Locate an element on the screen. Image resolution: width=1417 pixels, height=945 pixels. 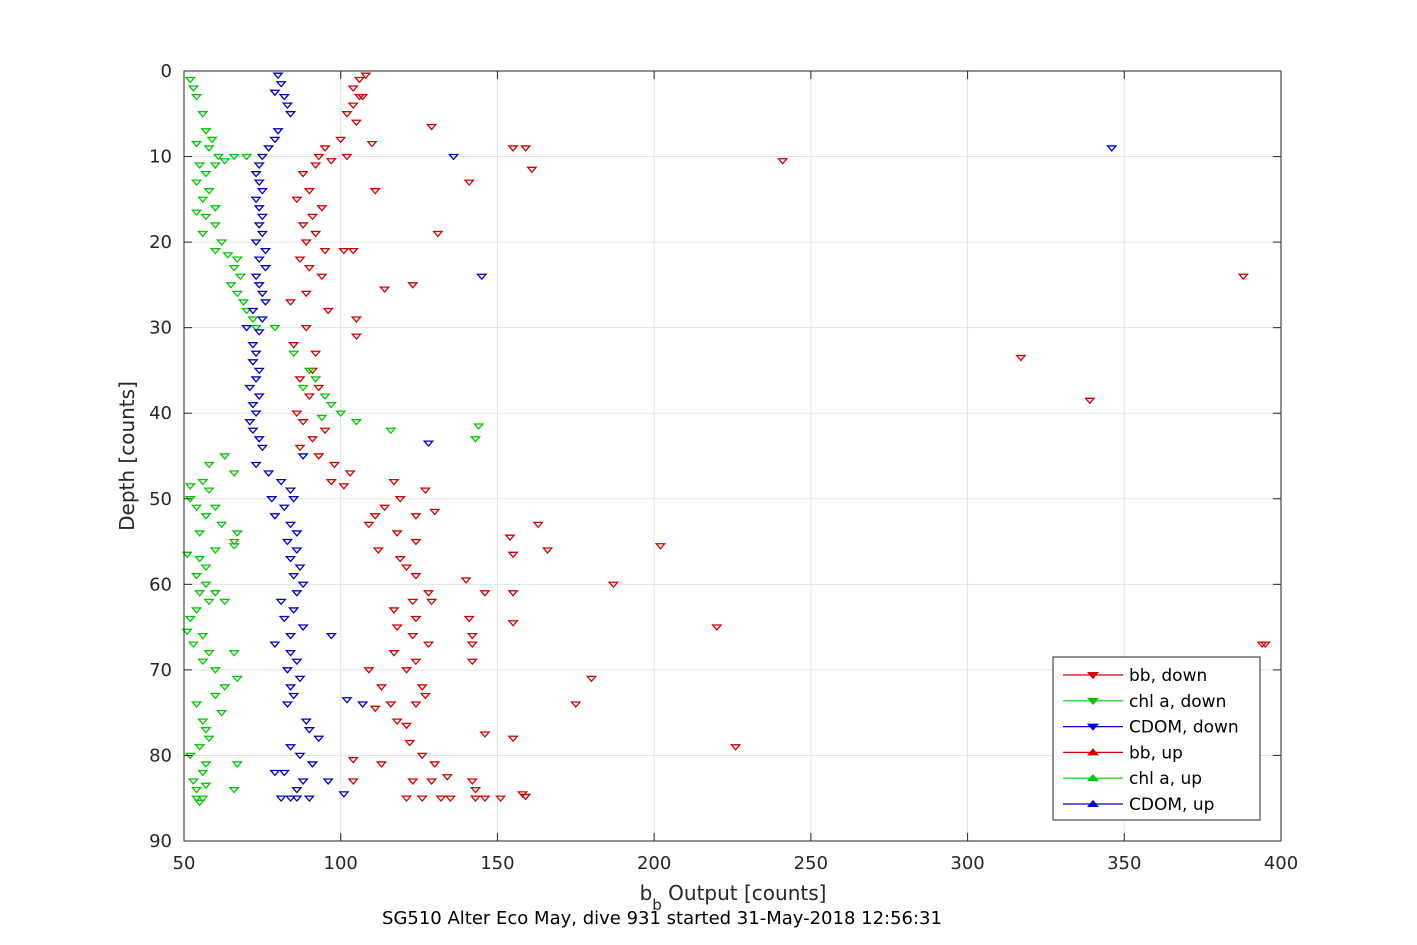
legend-entry: CDOM, up is located at coordinates (1138, 805).